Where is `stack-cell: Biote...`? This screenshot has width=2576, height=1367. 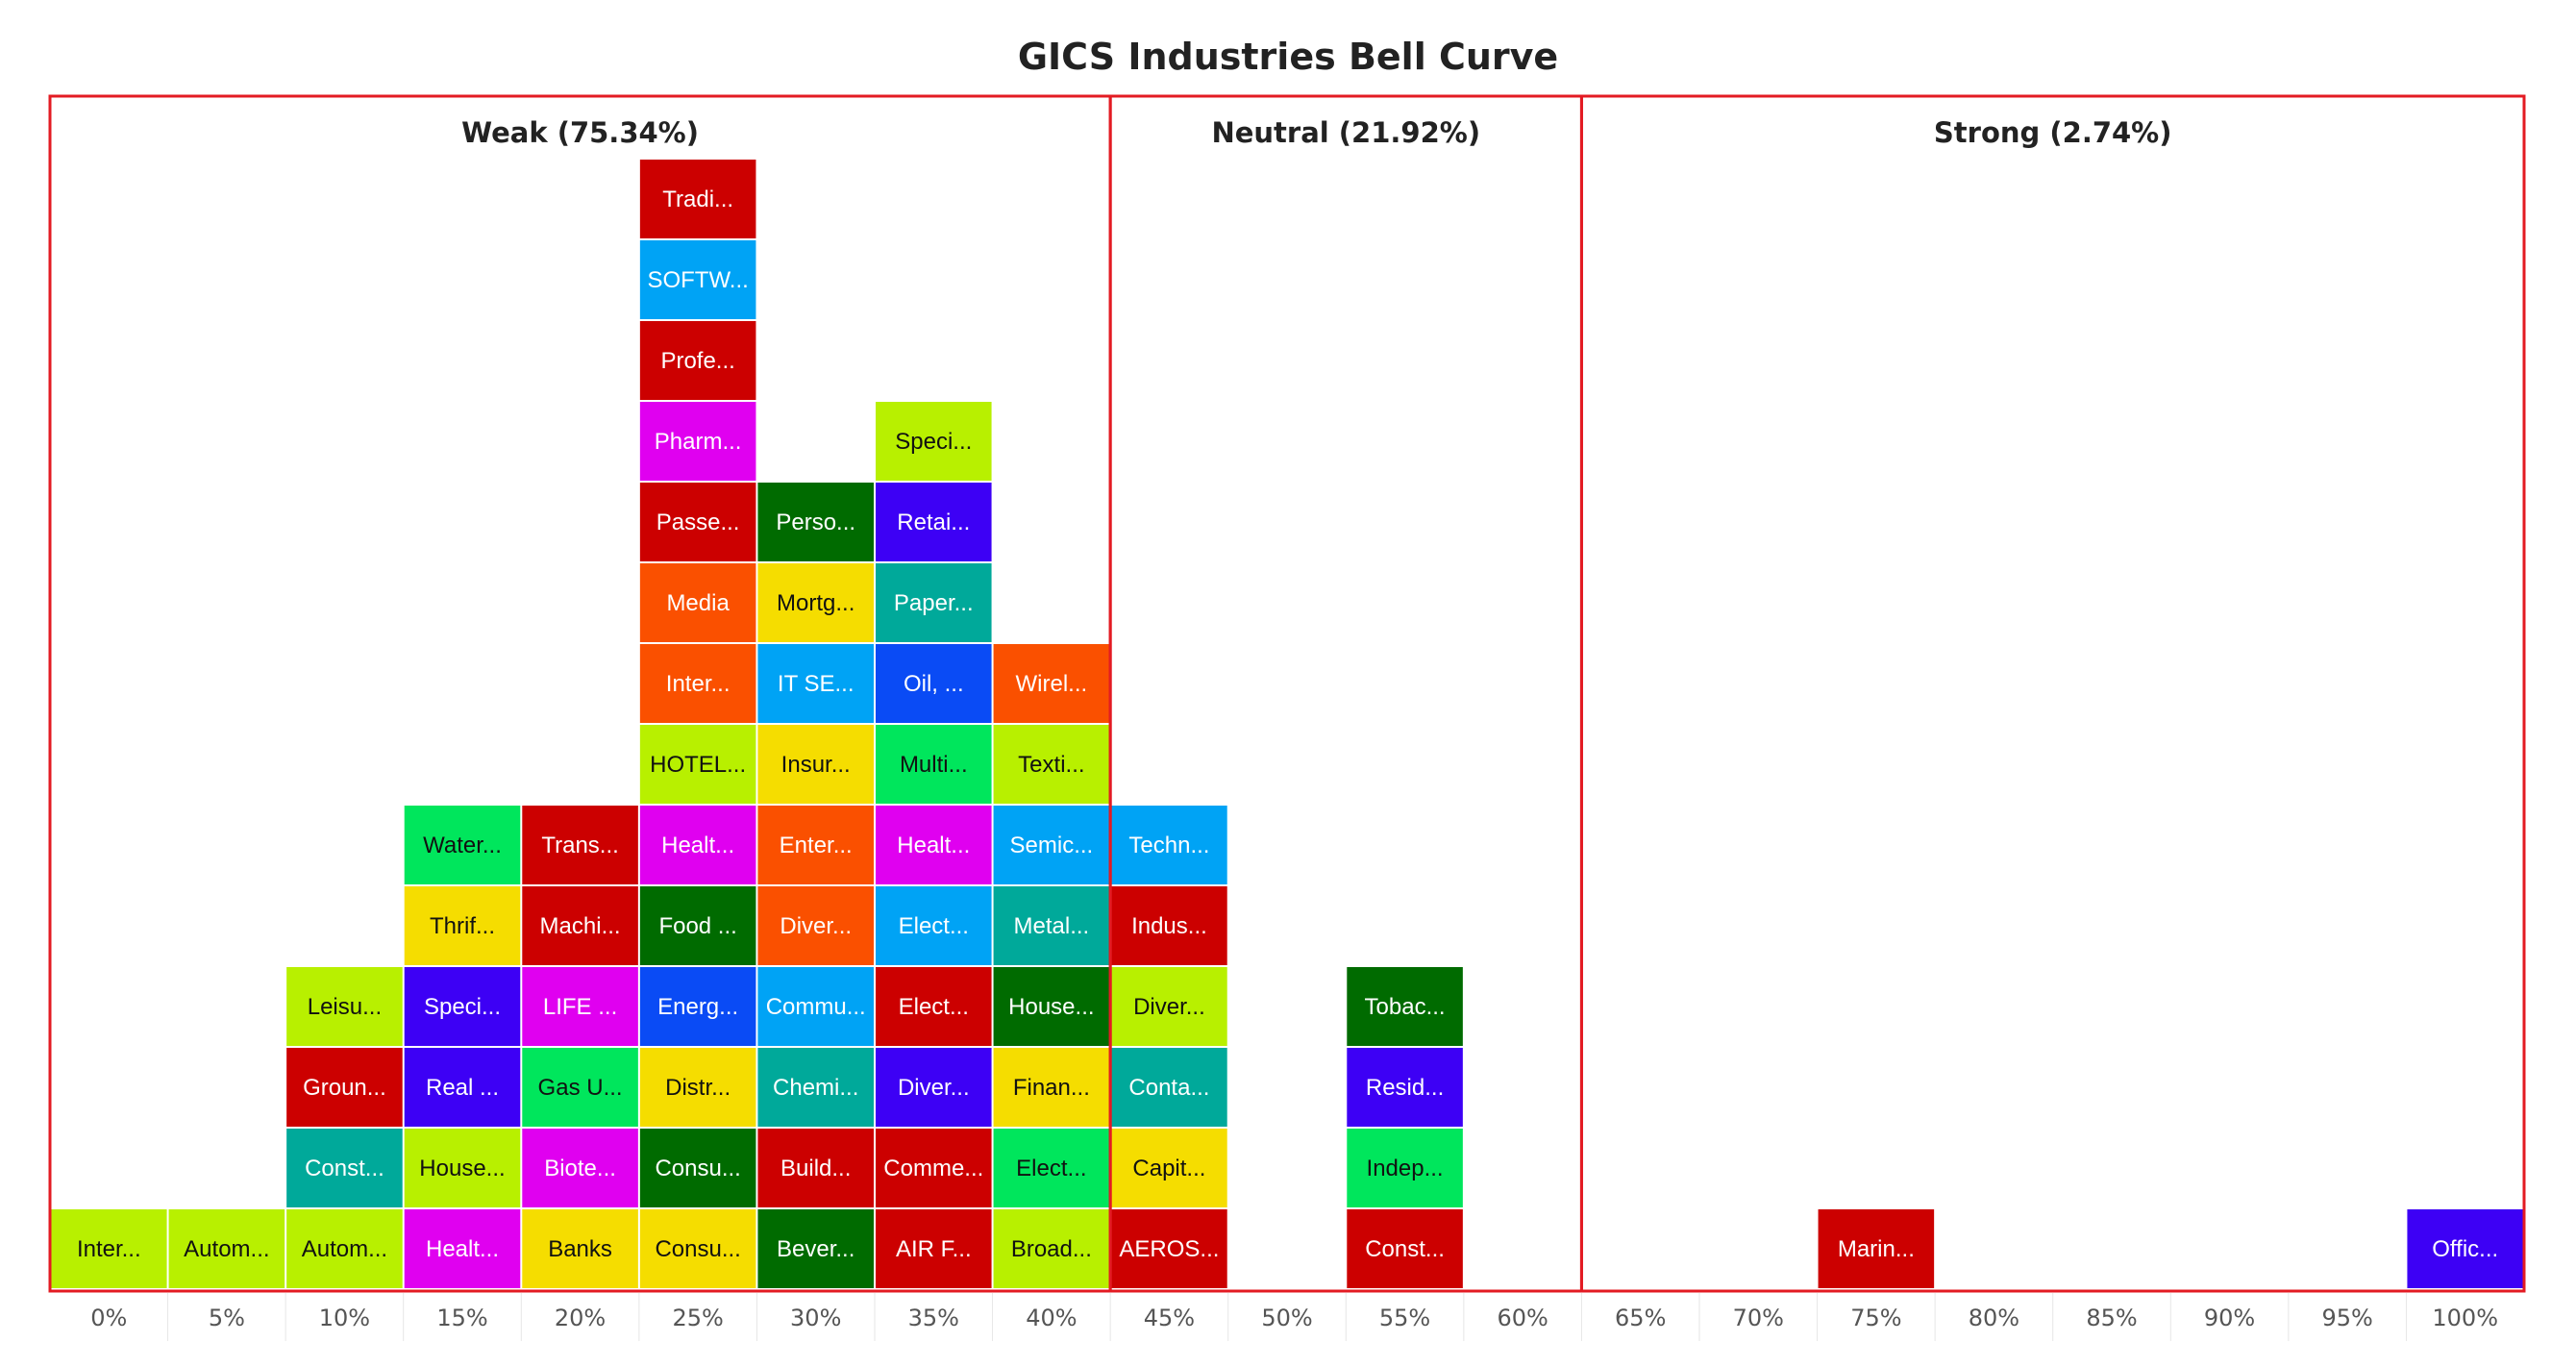 stack-cell: Biote... is located at coordinates (580, 1168).